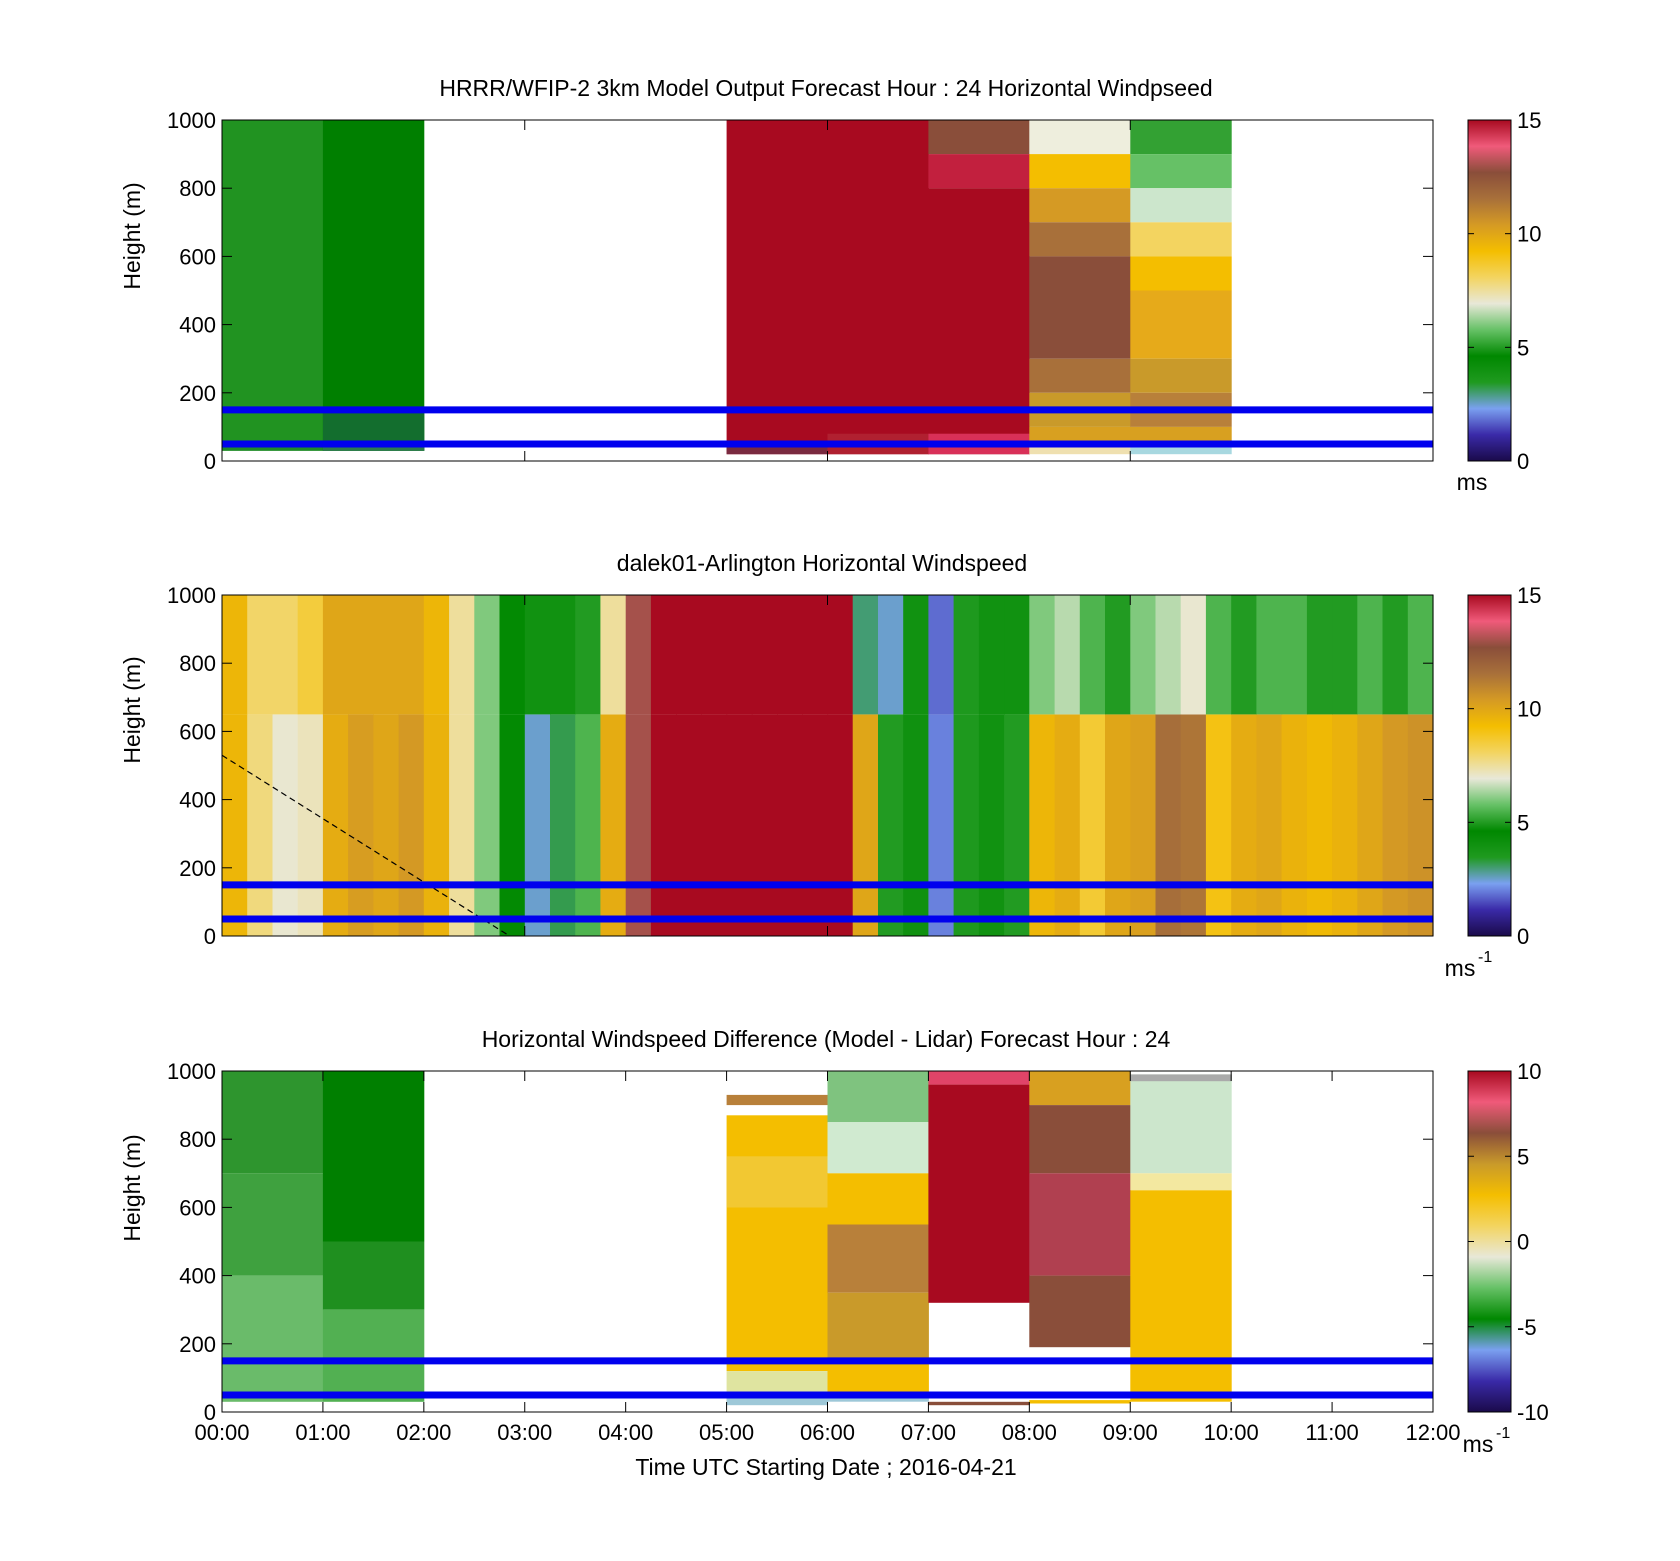 This screenshot has width=1680, height=1561. What do you see at coordinates (1029, 1432) in the screenshot?
I see `x-tick-label: 08:00` at bounding box center [1029, 1432].